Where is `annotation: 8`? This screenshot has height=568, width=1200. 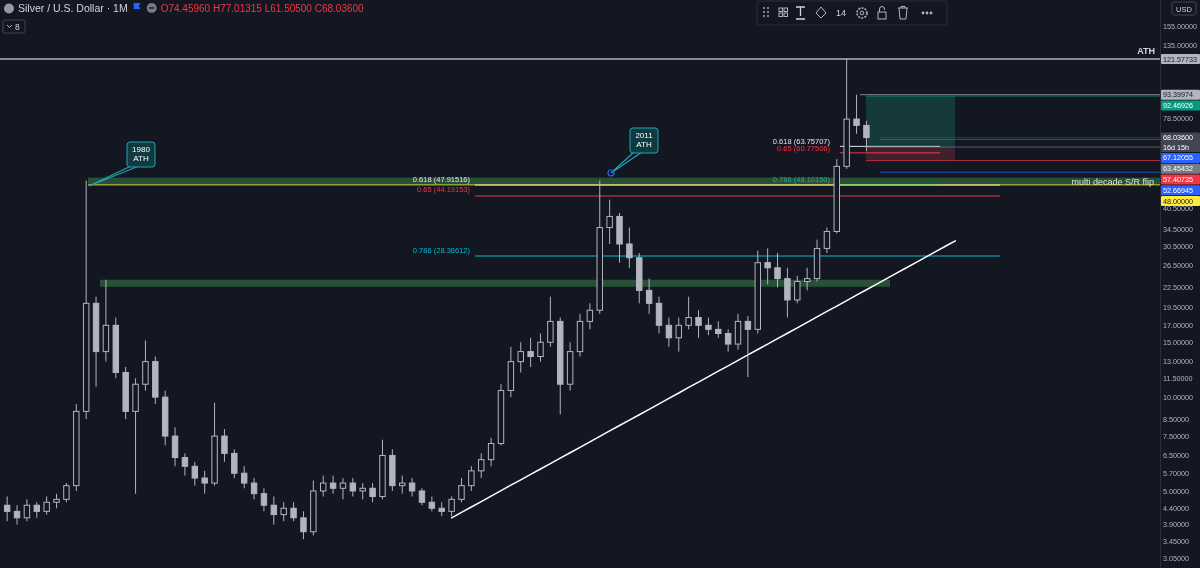
annotation: 8 is located at coordinates (17, 27).